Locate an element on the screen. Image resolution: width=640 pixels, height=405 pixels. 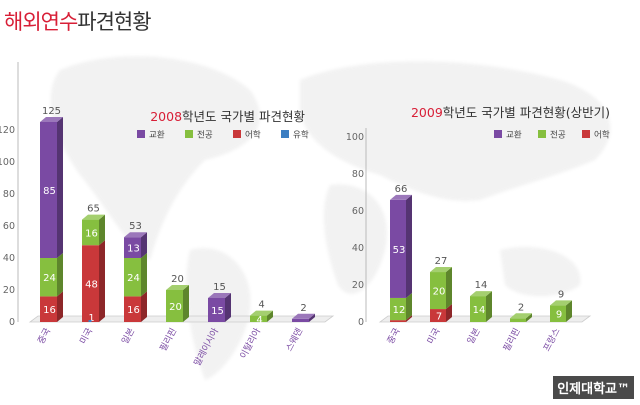
bar-segment-label: 15 is located at coordinates (217, 311).